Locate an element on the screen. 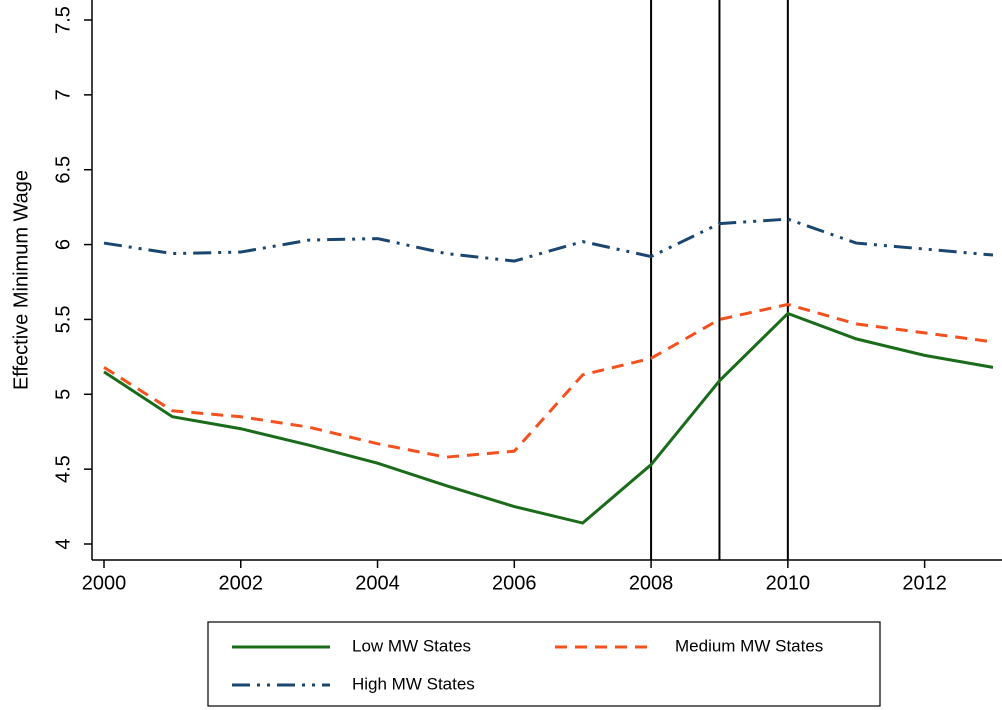  y-tick-label: 6 is located at coordinates (63, 244).